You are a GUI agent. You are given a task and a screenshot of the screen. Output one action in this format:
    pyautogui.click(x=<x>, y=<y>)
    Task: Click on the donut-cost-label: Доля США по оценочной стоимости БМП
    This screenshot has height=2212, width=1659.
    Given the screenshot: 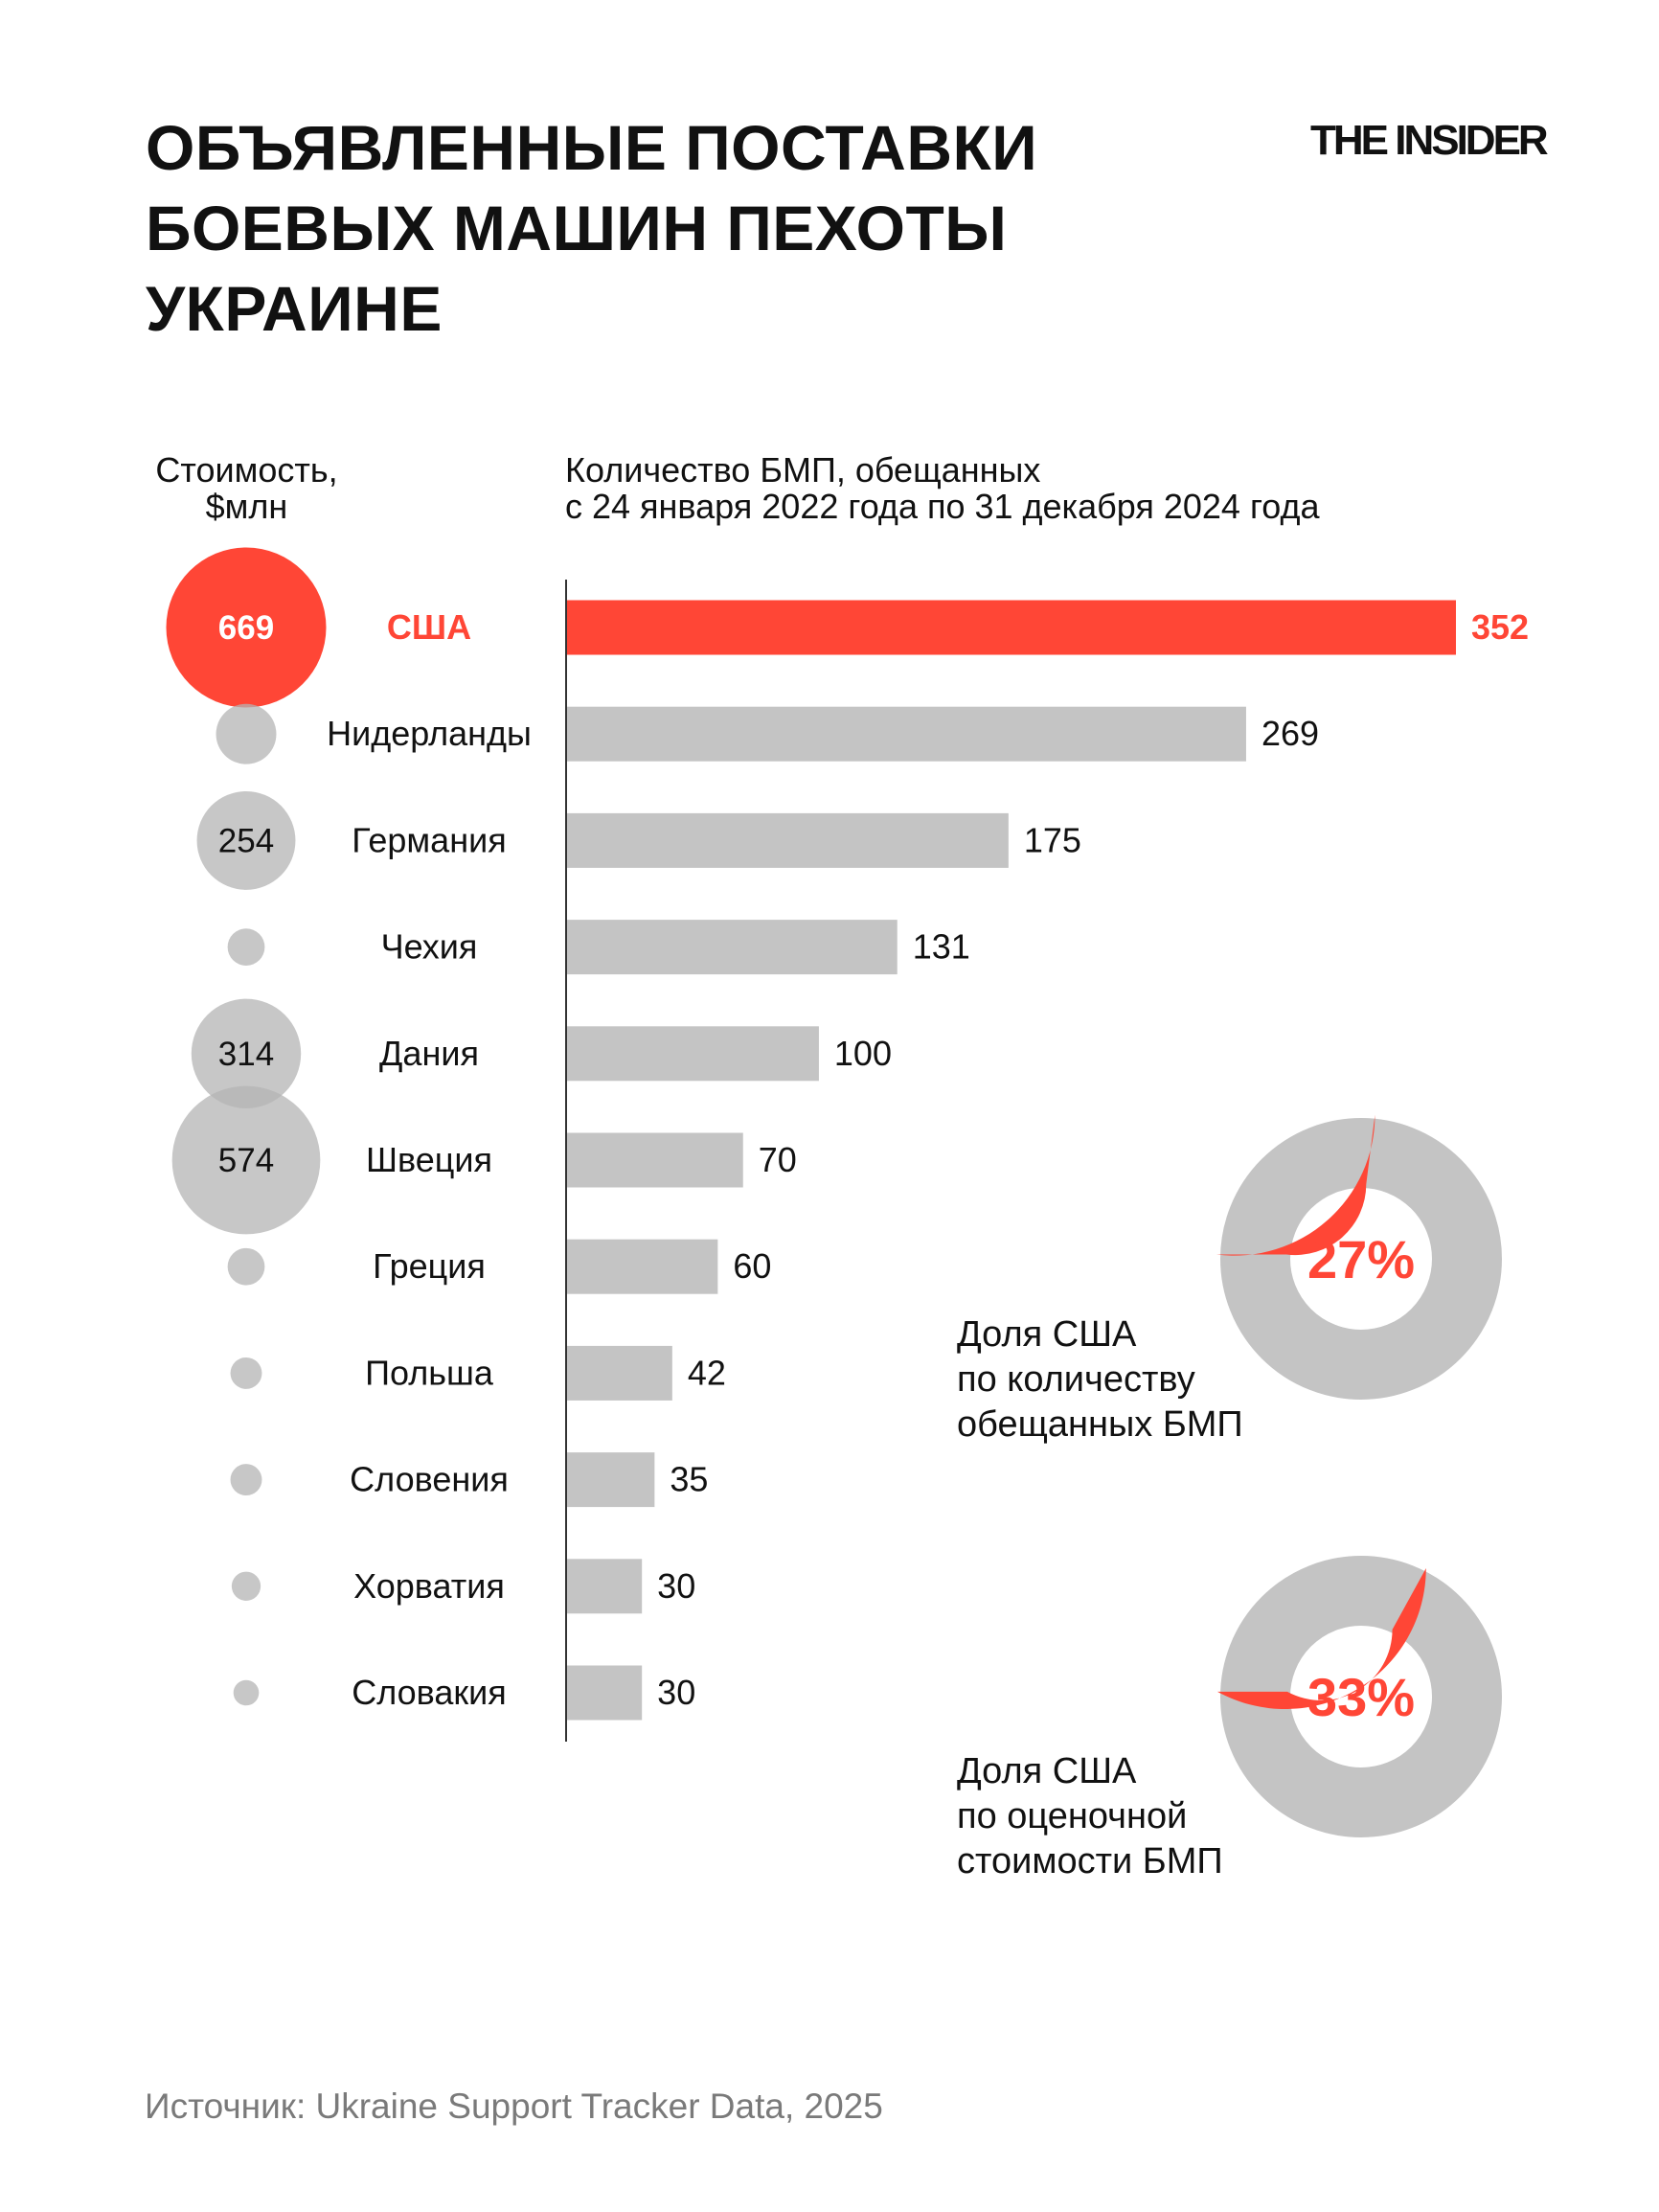 What is the action you would take?
    pyautogui.click(x=1090, y=1816)
    